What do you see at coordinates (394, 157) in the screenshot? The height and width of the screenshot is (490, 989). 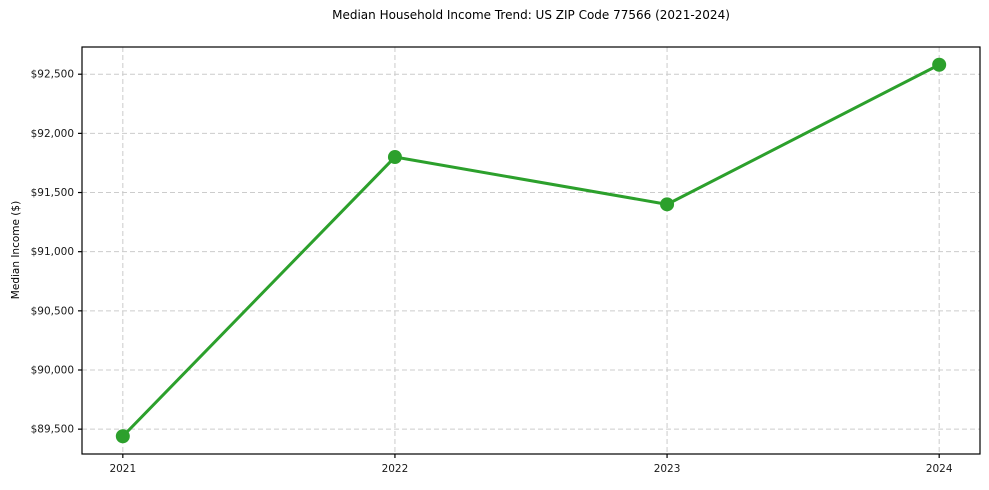 I see `data-point-2022` at bounding box center [394, 157].